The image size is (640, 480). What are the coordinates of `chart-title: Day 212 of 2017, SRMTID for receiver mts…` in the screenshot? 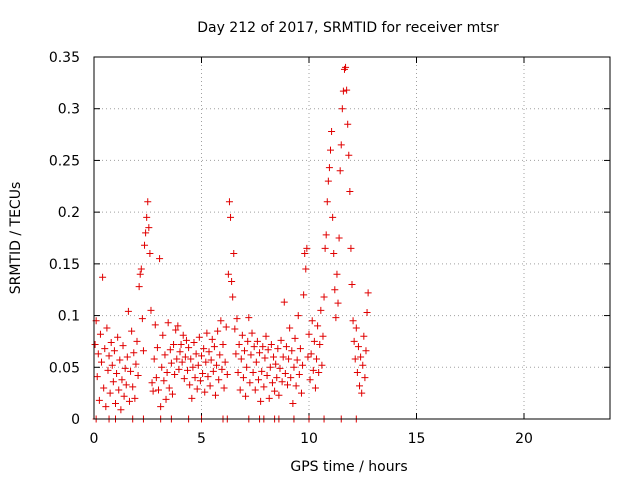 It's located at (348, 28).